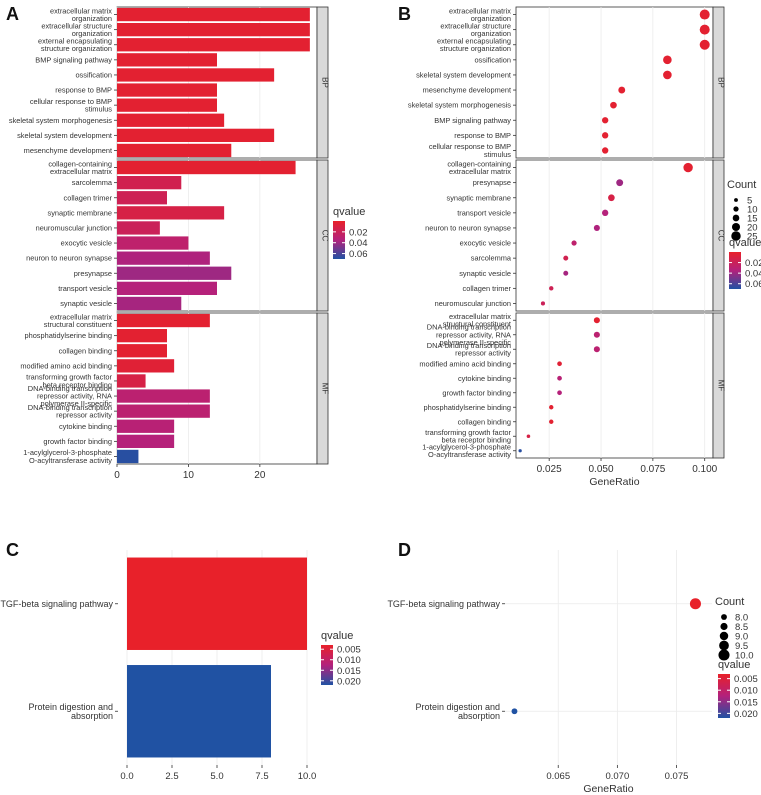  Describe the element at coordinates (491, 258) in the screenshot. I see `term-label: sarcolemma` at that location.